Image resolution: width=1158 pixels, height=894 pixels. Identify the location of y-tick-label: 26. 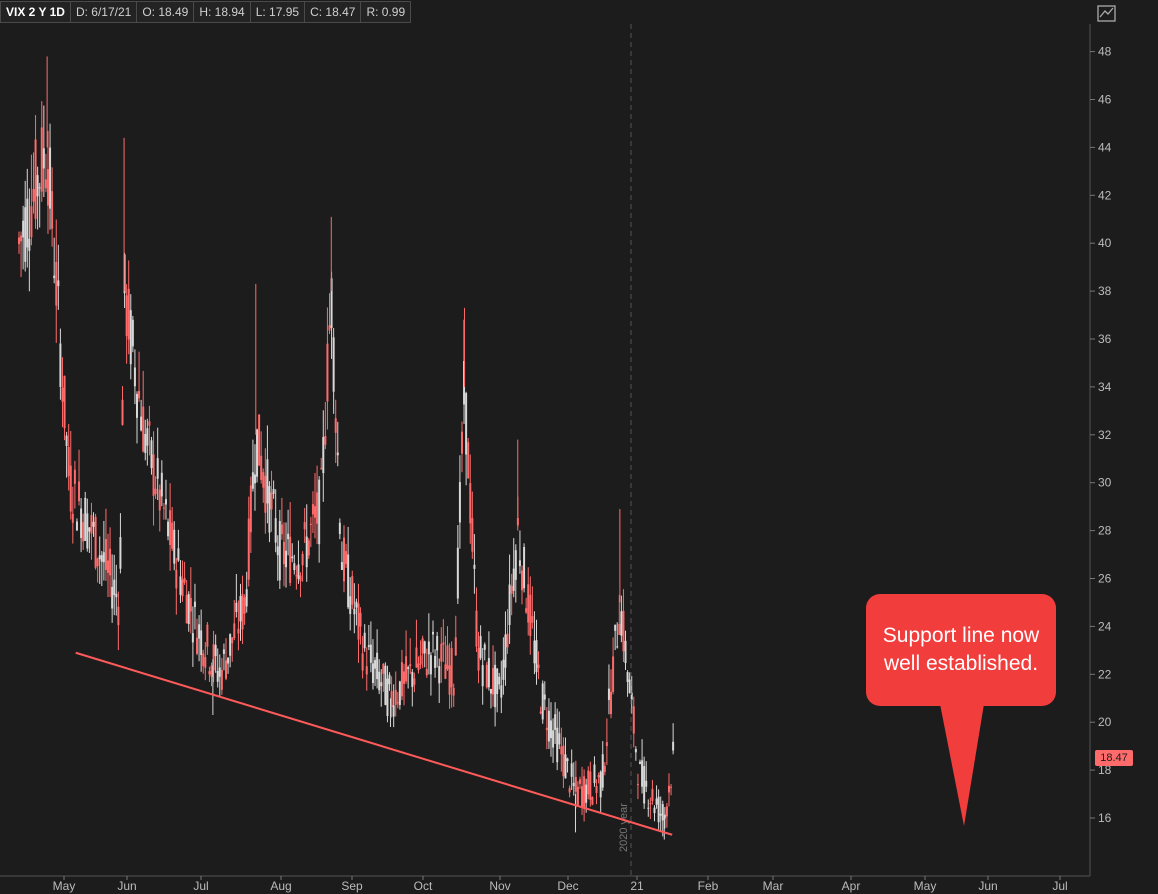
(1105, 579).